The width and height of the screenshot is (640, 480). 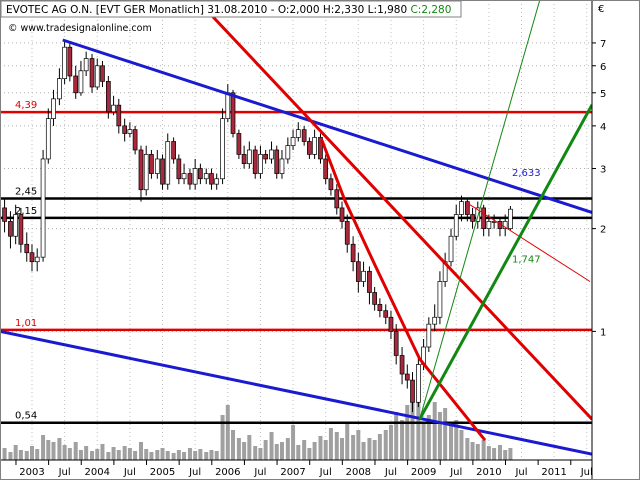 What do you see at coordinates (488, 472) in the screenshot?
I see `x-tick-label: 2010` at bounding box center [488, 472].